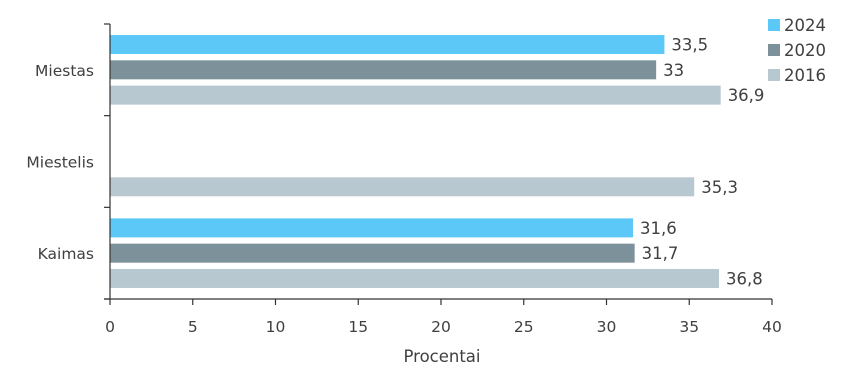  Describe the element at coordinates (805, 50) in the screenshot. I see `legend-label-2020: 2020` at that location.